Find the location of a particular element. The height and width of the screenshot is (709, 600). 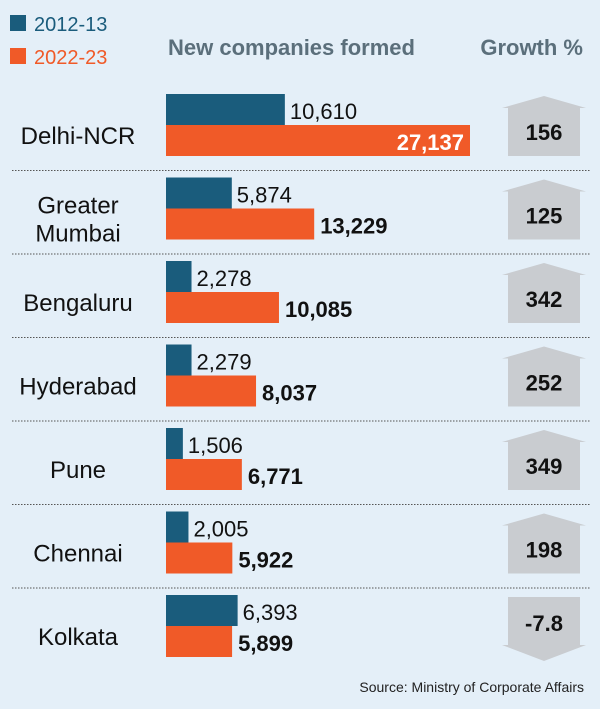

legend-label-2012: 2012-13 is located at coordinates (70, 25).